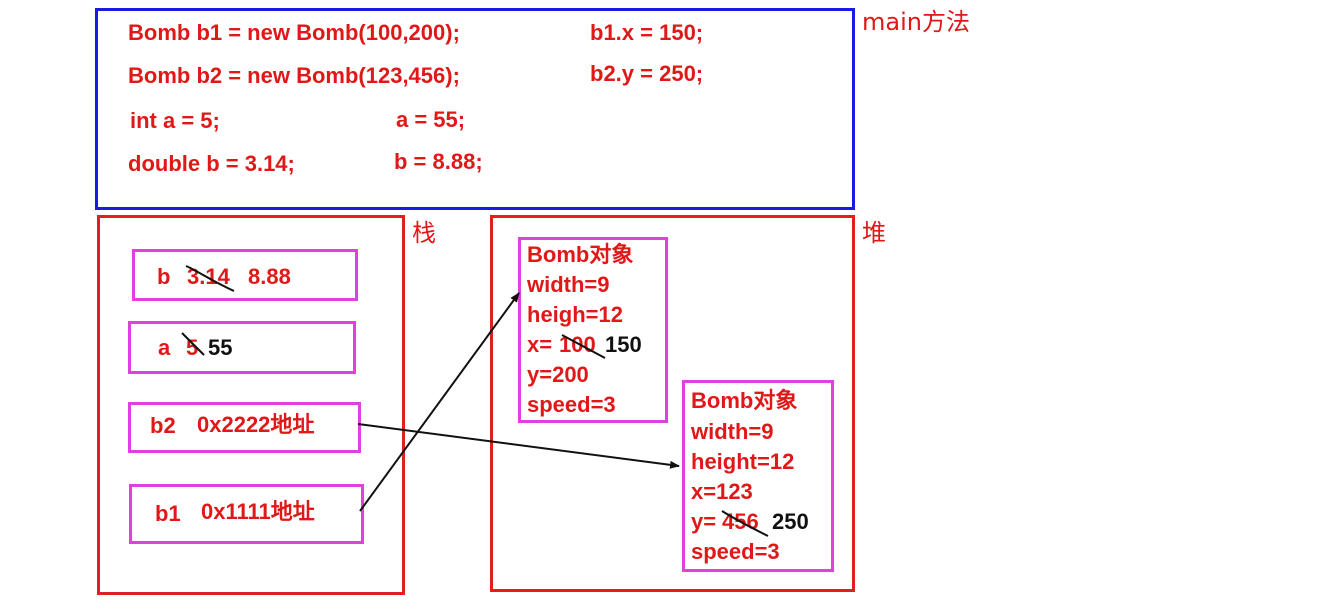  What do you see at coordinates (242, 347) in the screenshot?
I see `stack-slot-a` at bounding box center [242, 347].